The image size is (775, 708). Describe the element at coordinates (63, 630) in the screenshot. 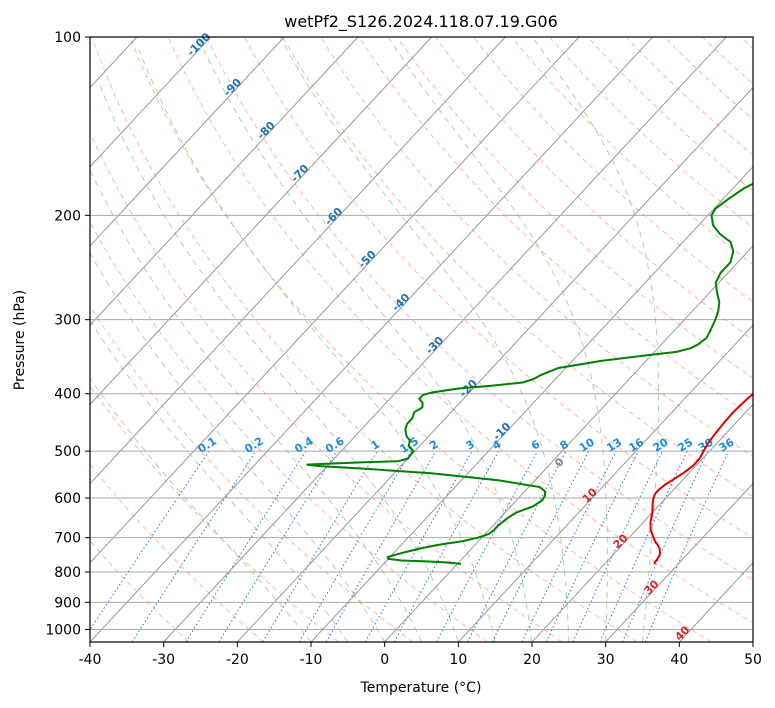

I see `y-tick-label: 1000` at that location.